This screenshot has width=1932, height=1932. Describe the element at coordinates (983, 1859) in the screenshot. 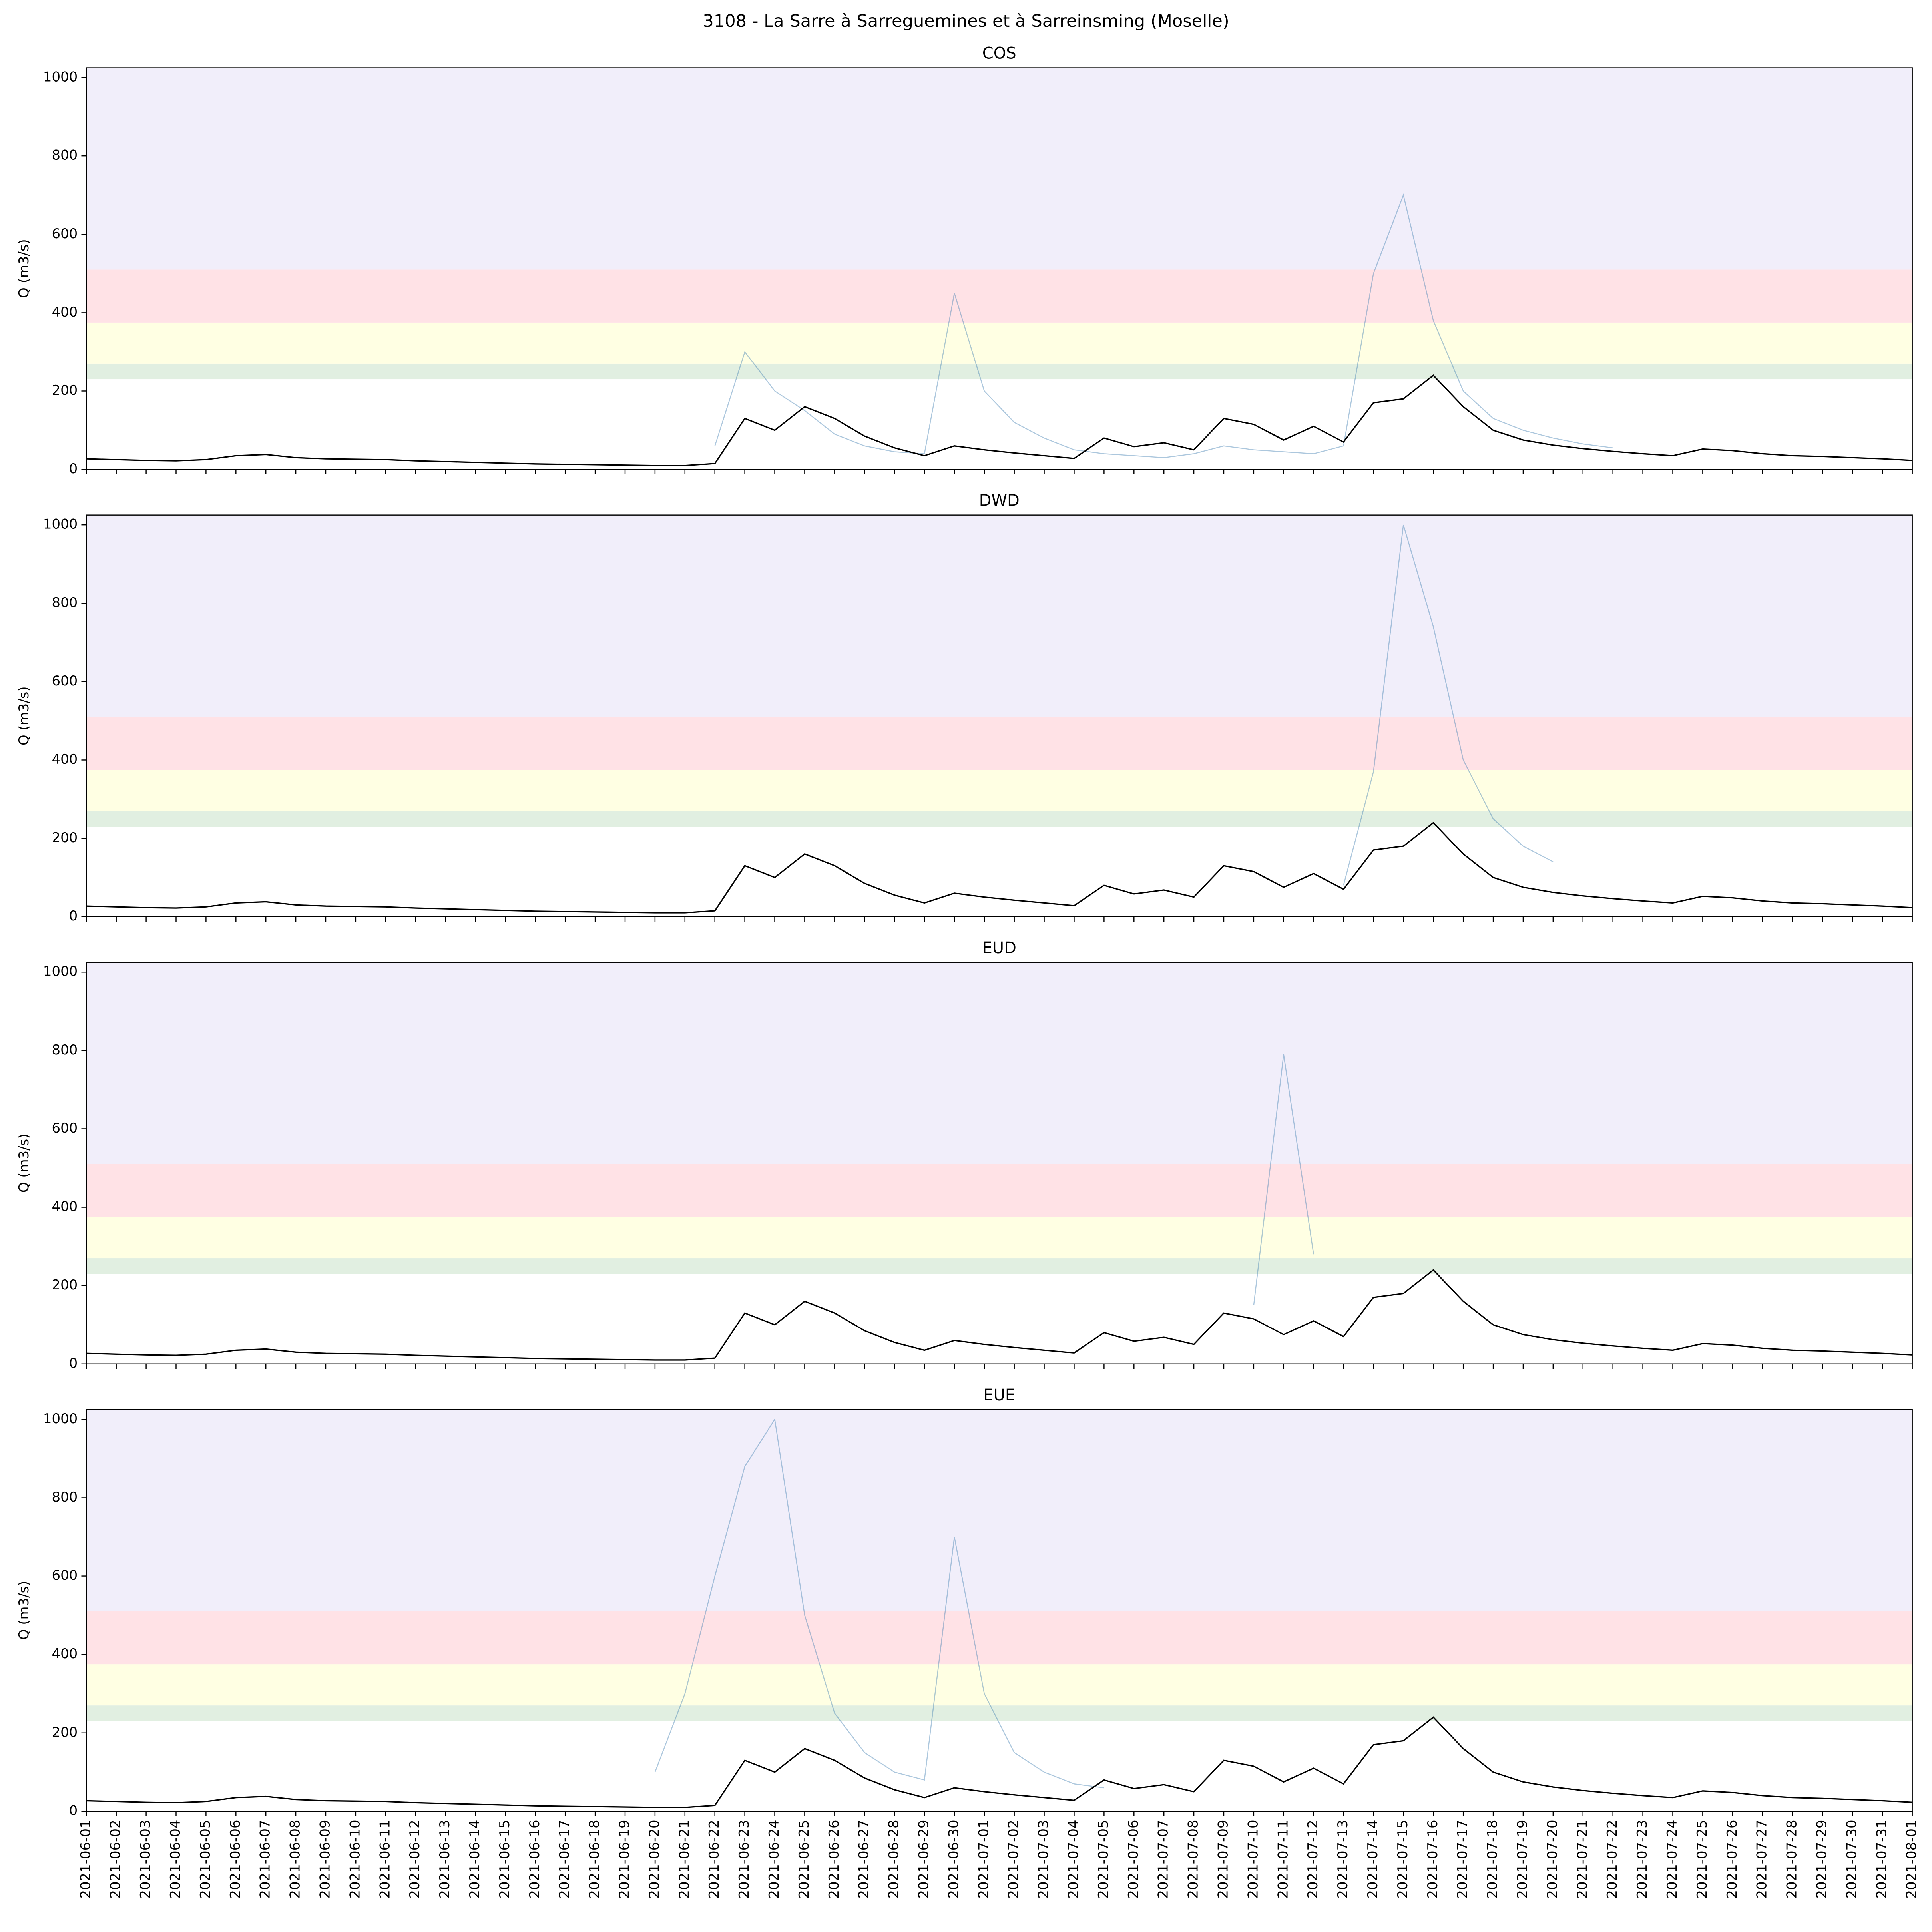

I see `x-tick-label: 2021-07-01` at that location.